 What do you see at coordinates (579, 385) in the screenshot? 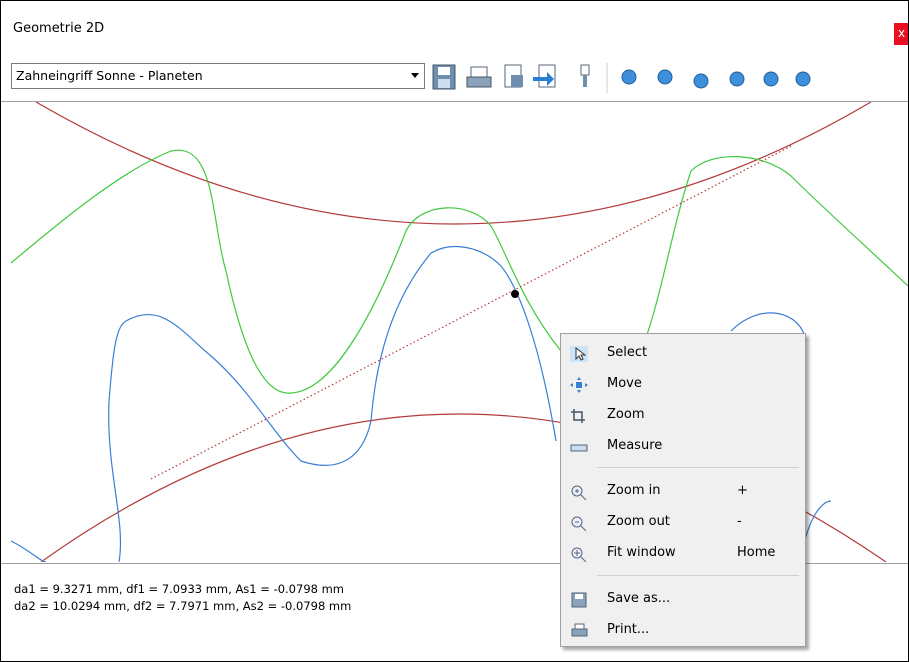
I see `move-icon` at bounding box center [579, 385].